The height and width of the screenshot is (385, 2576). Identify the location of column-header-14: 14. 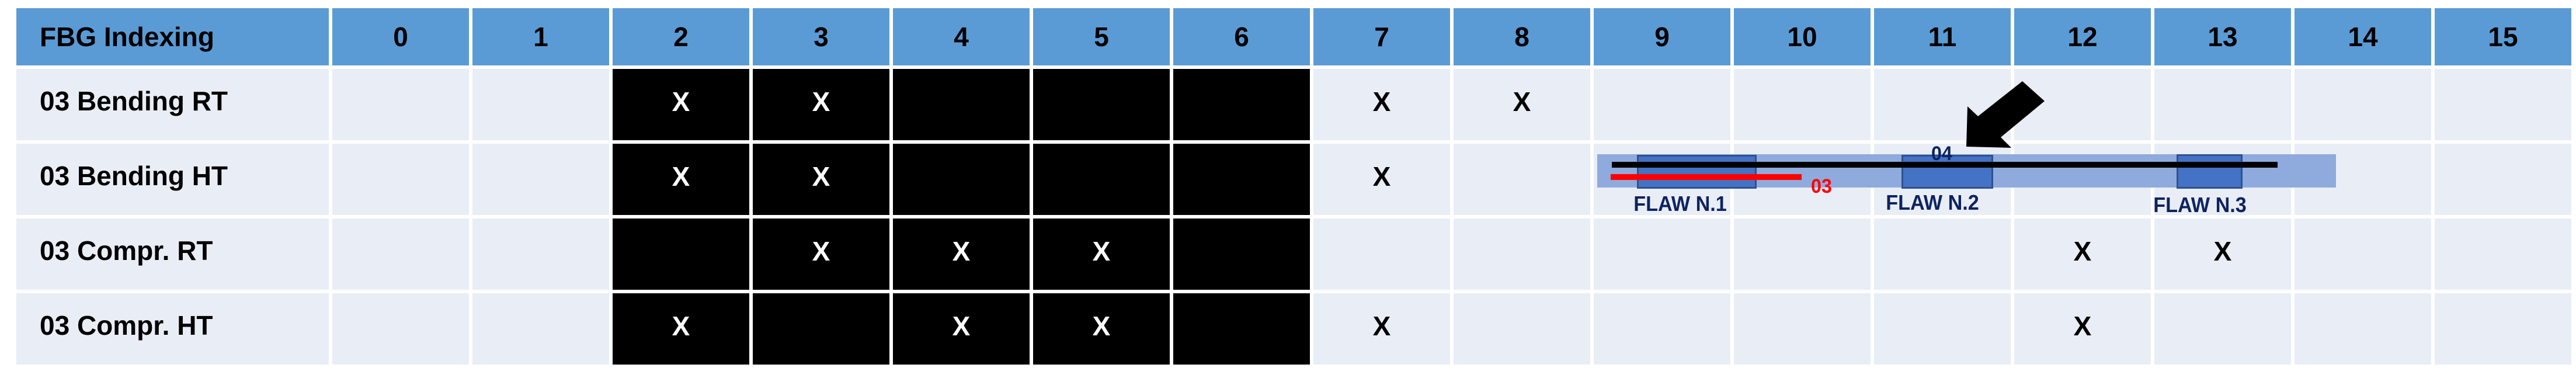
(2363, 36).